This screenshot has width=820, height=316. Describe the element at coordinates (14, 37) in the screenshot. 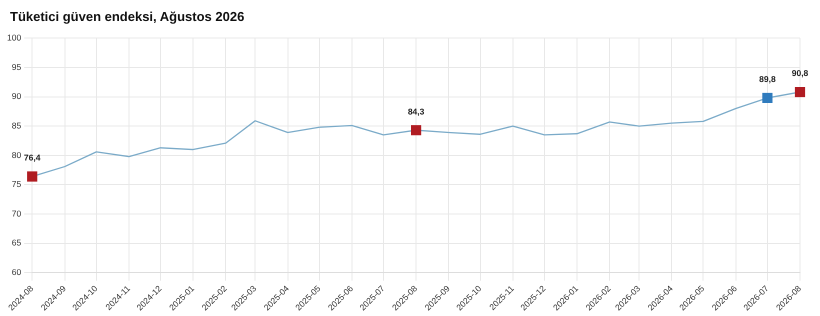

I see `y-tick-label: 100` at that location.